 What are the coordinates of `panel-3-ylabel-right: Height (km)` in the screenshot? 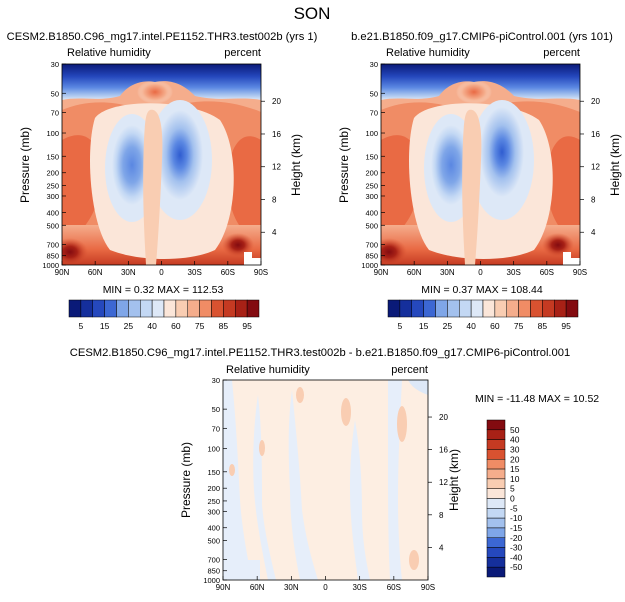 It's located at (454, 480).